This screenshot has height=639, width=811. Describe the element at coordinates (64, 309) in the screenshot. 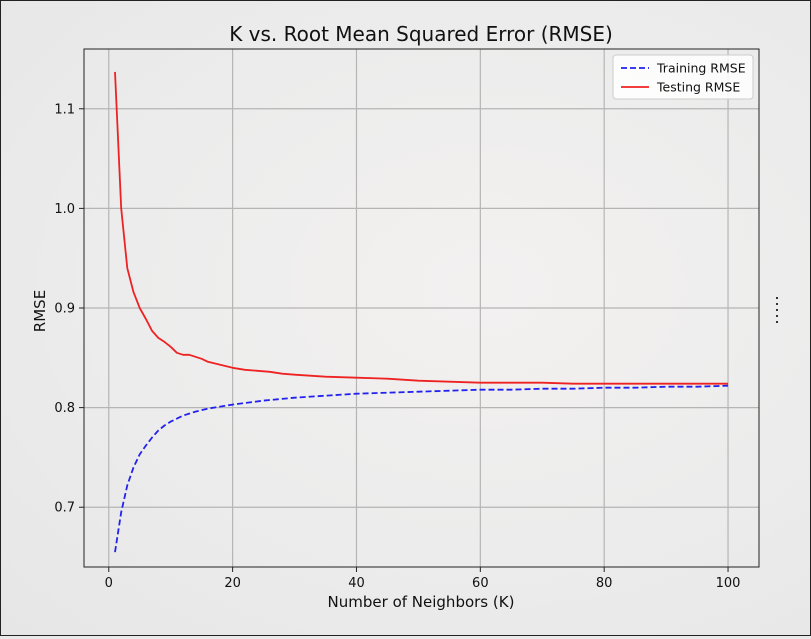

I see `y-tick-label: 0.9` at that location.